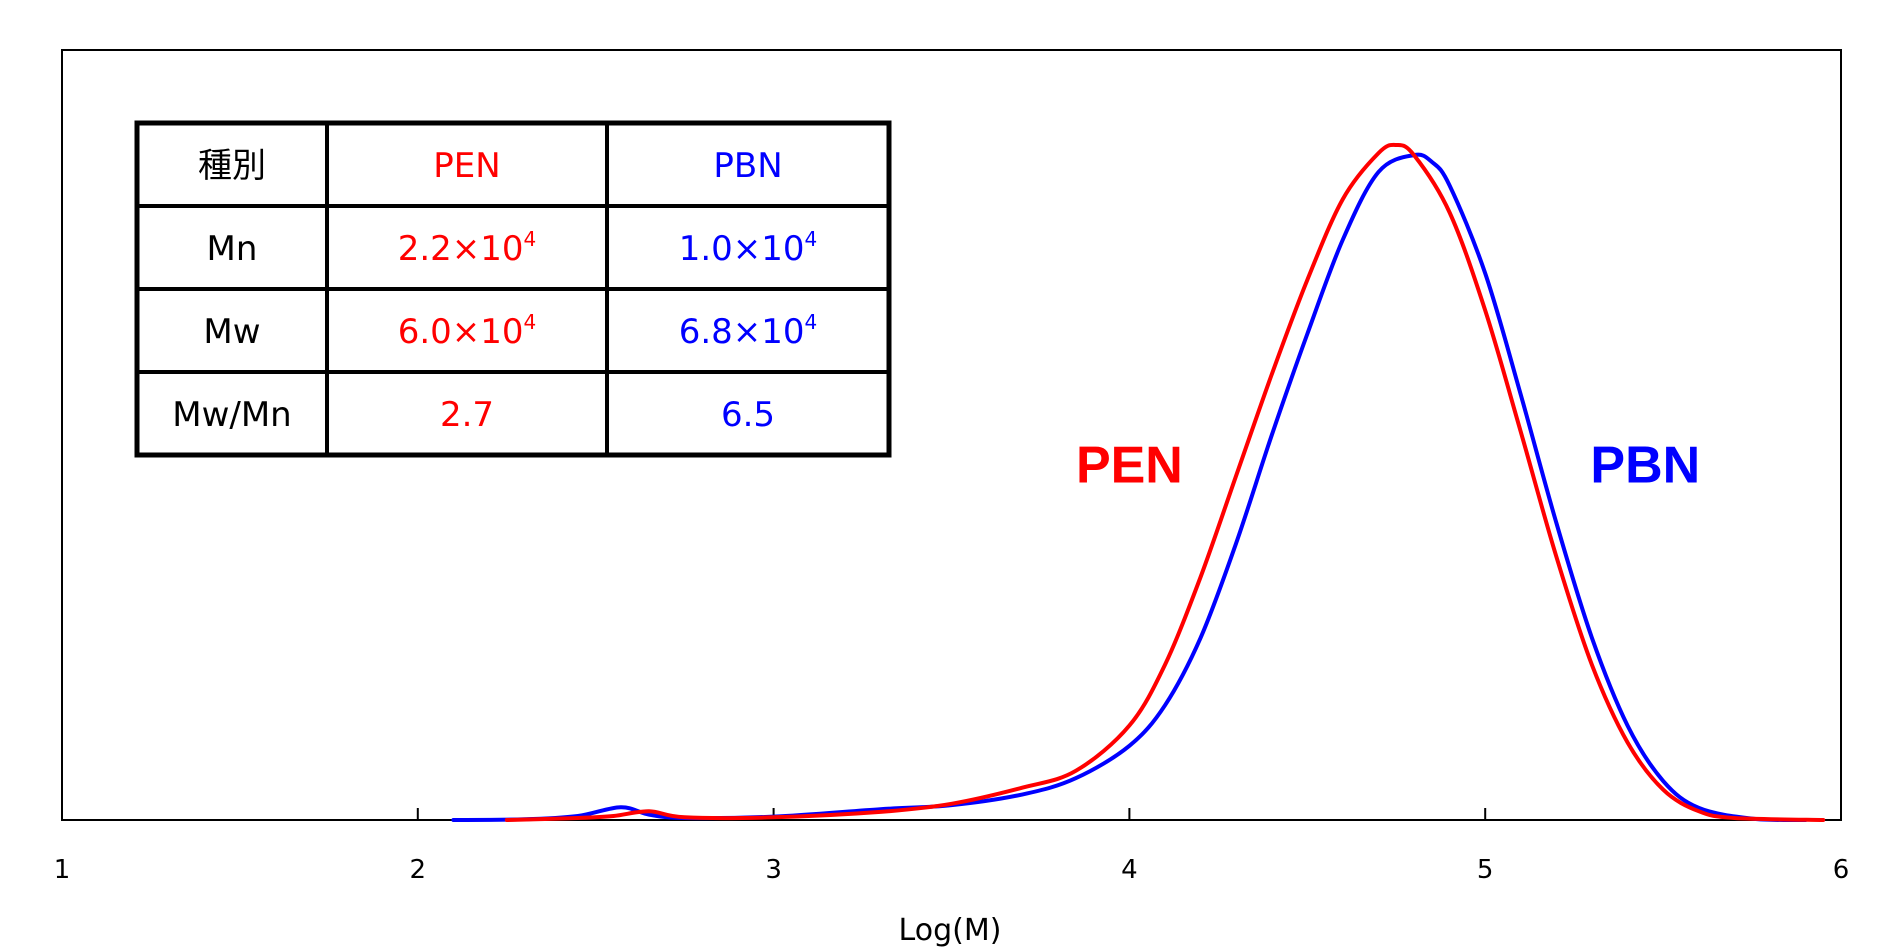 This screenshot has height=952, width=1889. What do you see at coordinates (231, 332) in the screenshot?
I see `table-row-label: Mw` at bounding box center [231, 332].